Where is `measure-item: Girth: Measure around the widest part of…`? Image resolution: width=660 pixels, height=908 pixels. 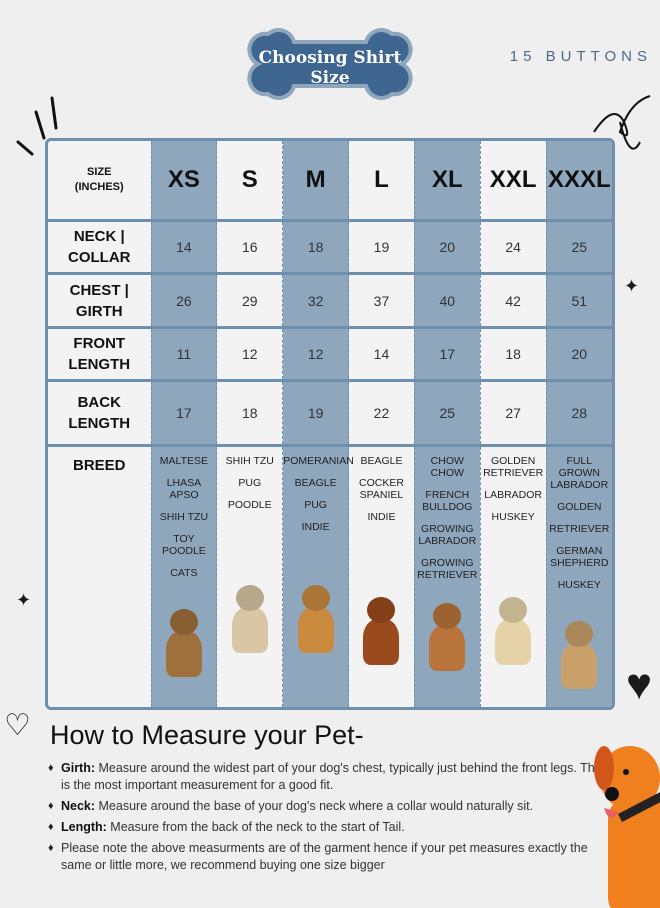
measure-item: Girth: Measure around the widest part of… is located at coordinates (328, 777).